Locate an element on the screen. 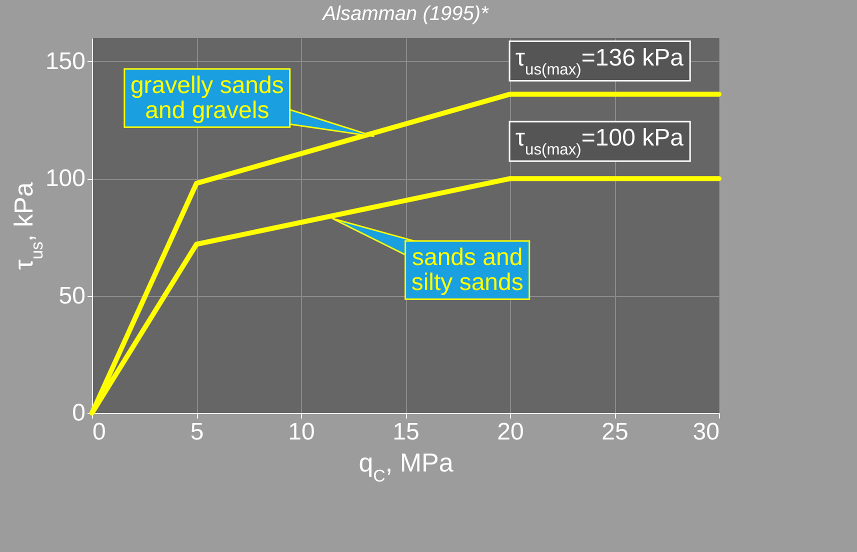 The width and height of the screenshot is (857, 552). annotation: τ$_{us(max)}$=136 kPa is located at coordinates (600, 61).